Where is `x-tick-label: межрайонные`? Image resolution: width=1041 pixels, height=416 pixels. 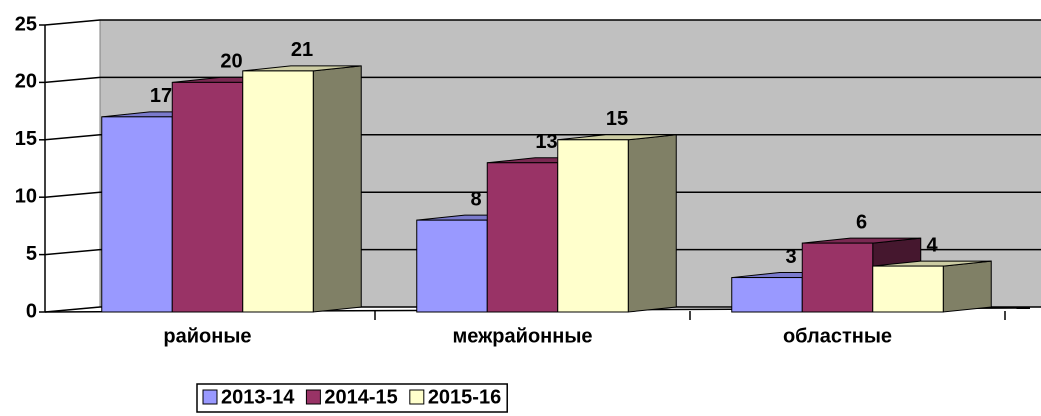
x-tick-label: межрайонные is located at coordinates (522, 336).